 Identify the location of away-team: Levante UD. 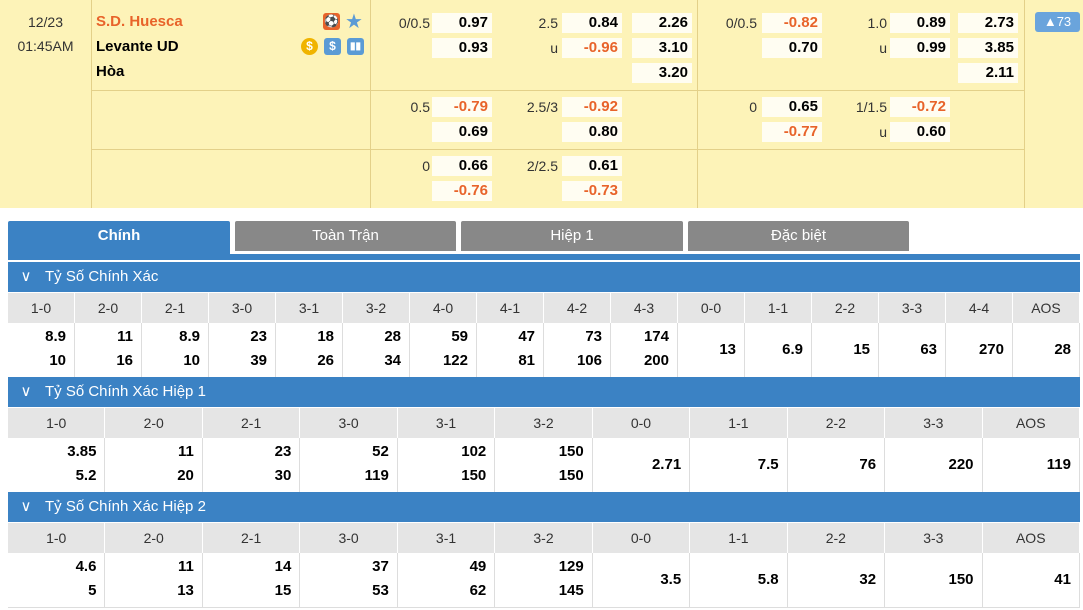
(137, 46).